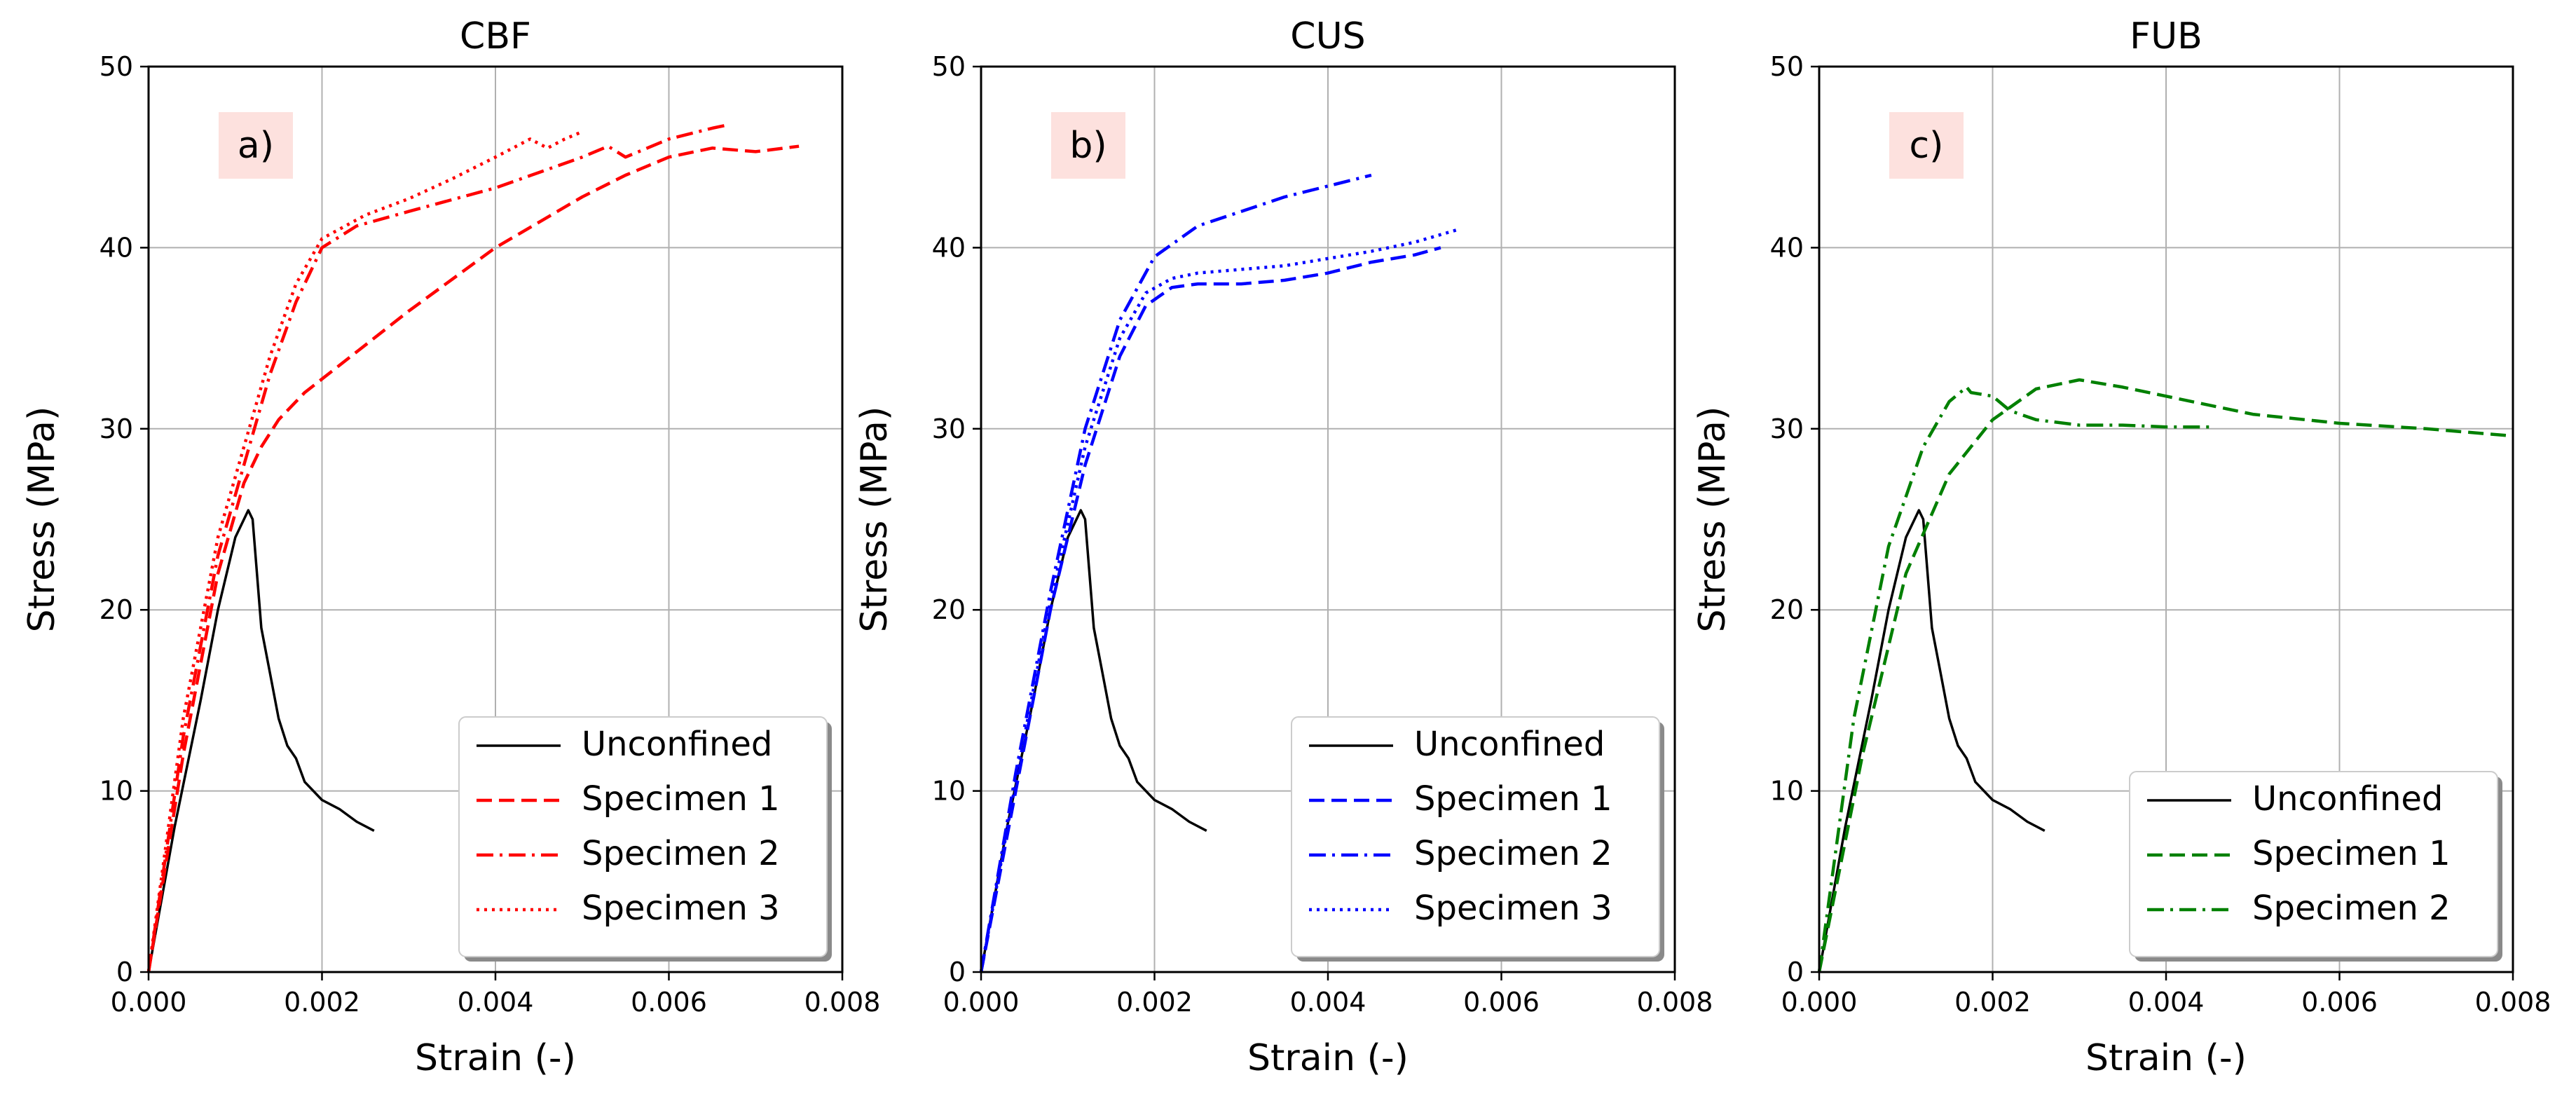  I want to click on panel-tag-label: c), so click(1927, 146).